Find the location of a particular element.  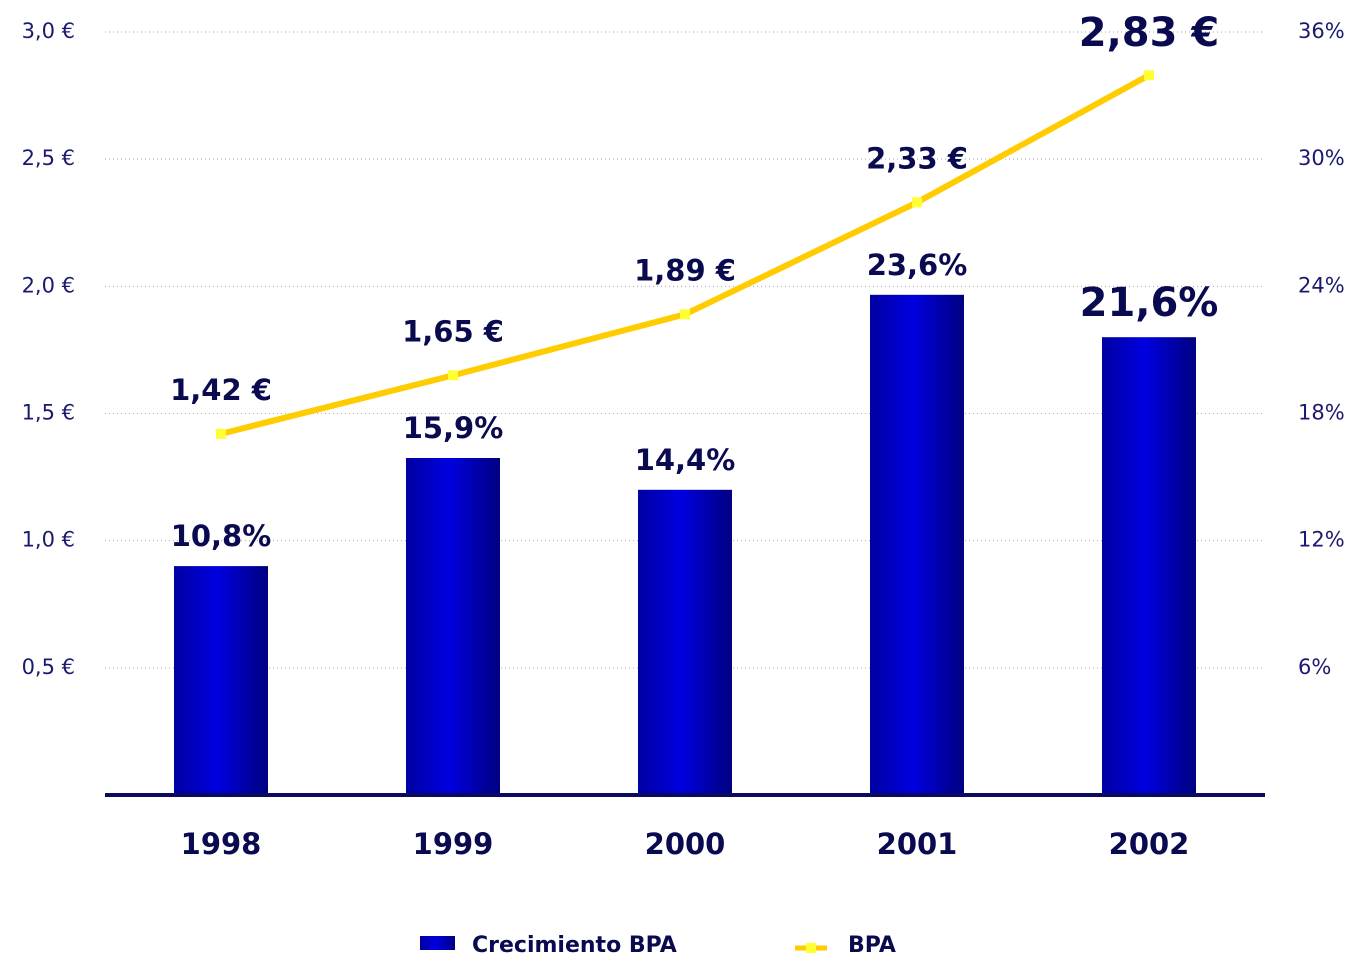

data-label: 21,6% is located at coordinates (1149, 303).